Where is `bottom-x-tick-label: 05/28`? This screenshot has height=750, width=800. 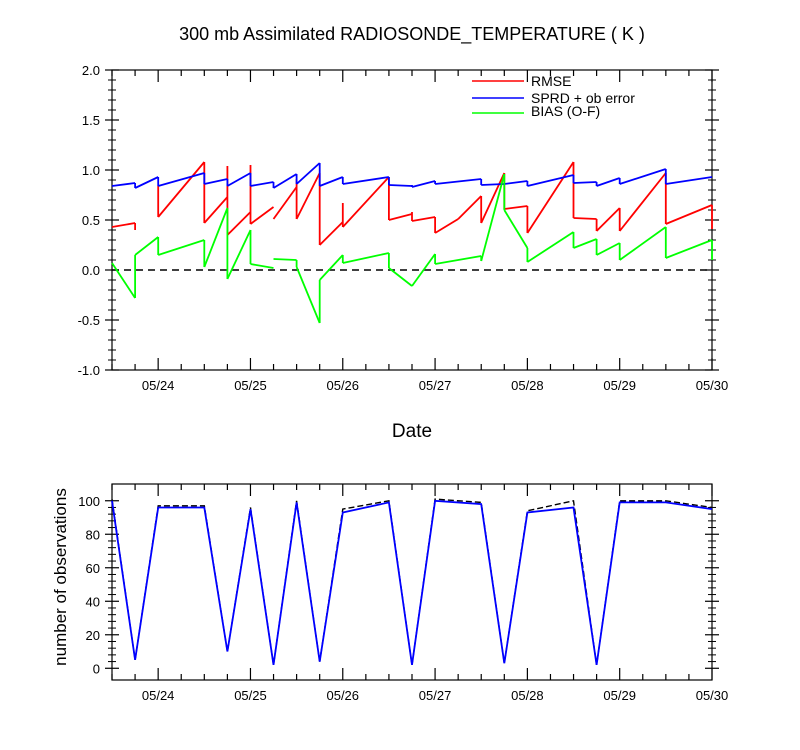 bottom-x-tick-label: 05/28 is located at coordinates (527, 695).